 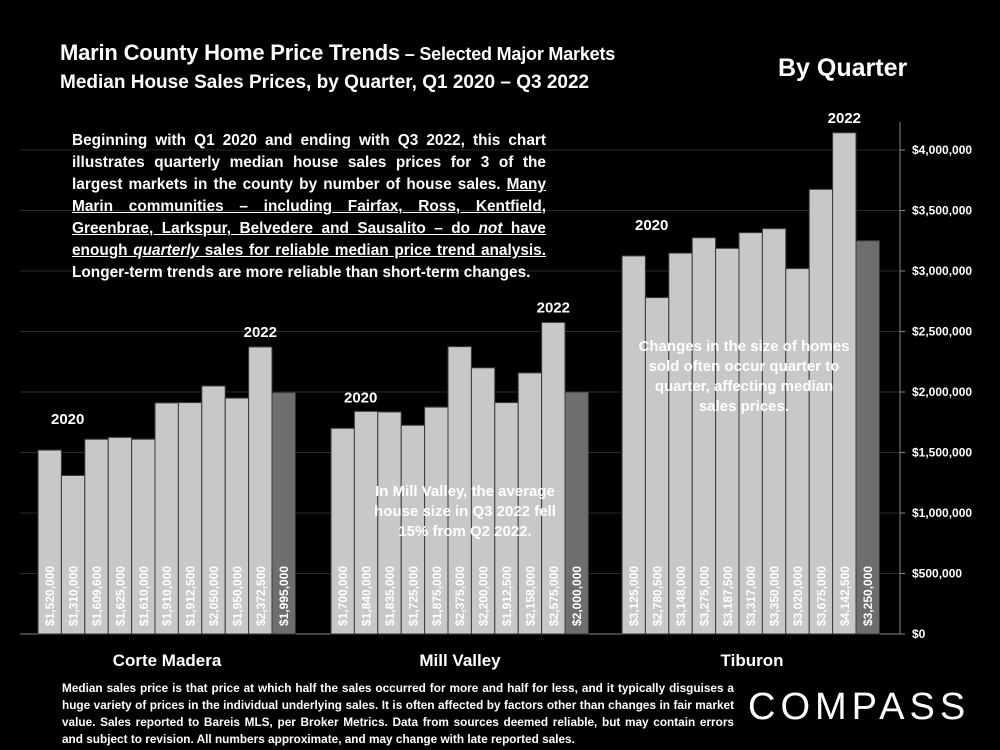 I want to click on bar-value-label: $1,625,000, so click(x=120, y=596).